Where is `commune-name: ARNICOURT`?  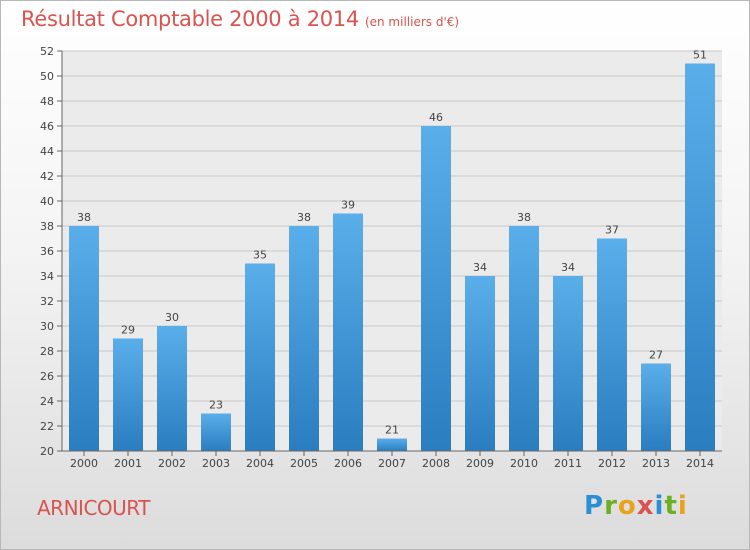 commune-name: ARNICOURT is located at coordinates (93, 508).